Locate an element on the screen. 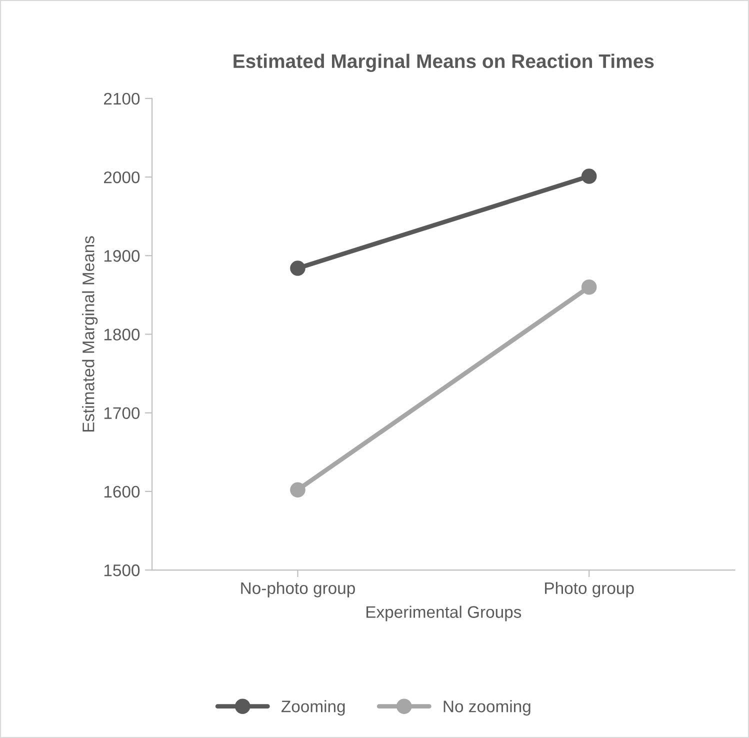  legend-label: No zooming is located at coordinates (487, 708).